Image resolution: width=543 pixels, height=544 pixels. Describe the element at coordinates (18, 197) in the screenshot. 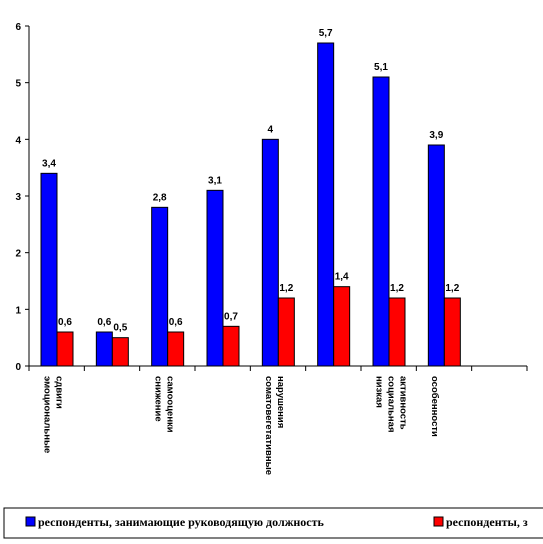

I see `y-tick-label: 3` at that location.